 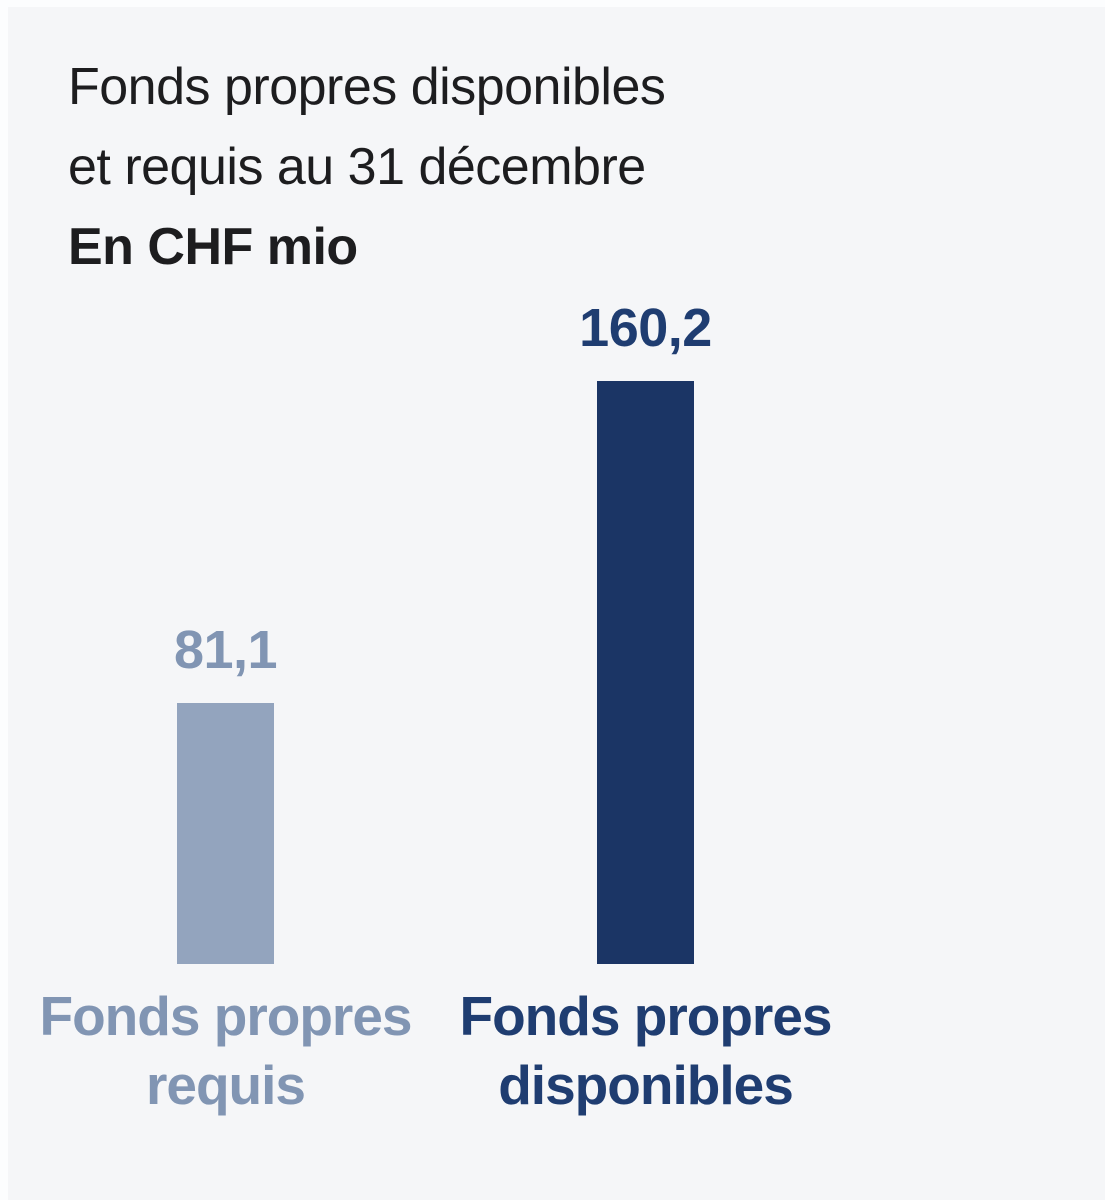 I want to click on category-label-disponibles-line-2: disponibles, so click(x=646, y=1085).